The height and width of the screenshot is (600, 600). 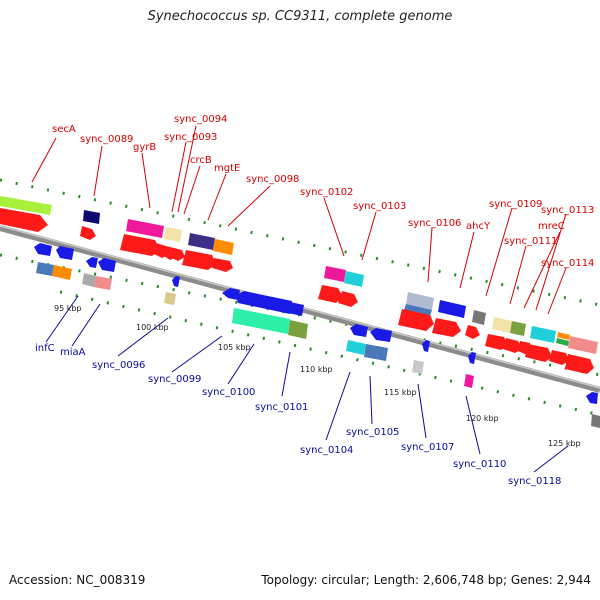 What do you see at coordinates (118, 365) in the screenshot?
I see `label-sync_0096: sync_0096` at bounding box center [118, 365].